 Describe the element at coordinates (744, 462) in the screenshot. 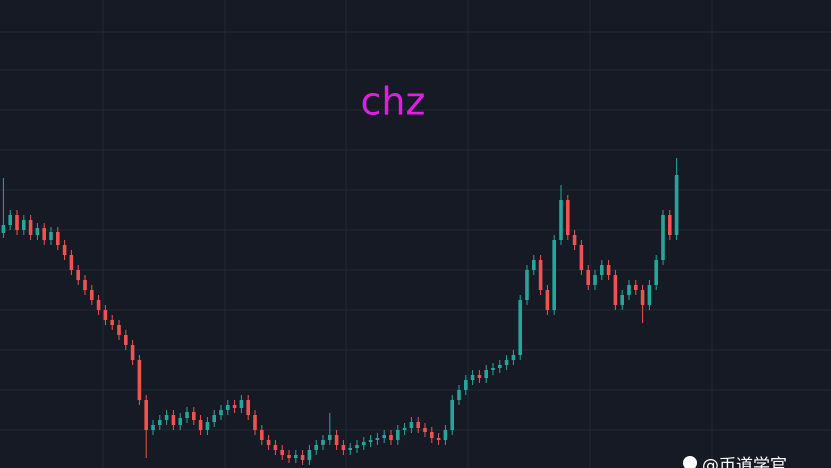

I see `watermark: @币道学官` at that location.